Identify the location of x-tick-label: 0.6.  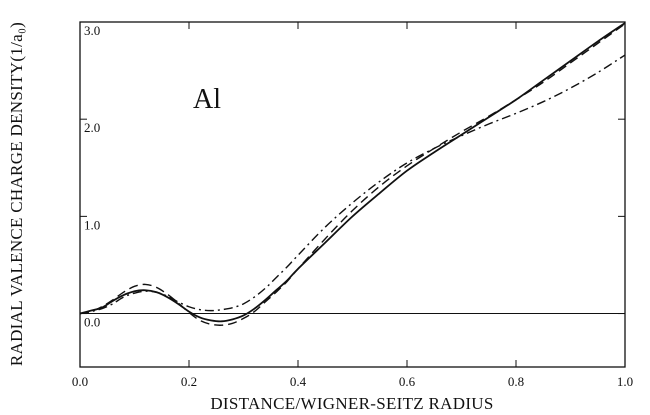
(407, 381).